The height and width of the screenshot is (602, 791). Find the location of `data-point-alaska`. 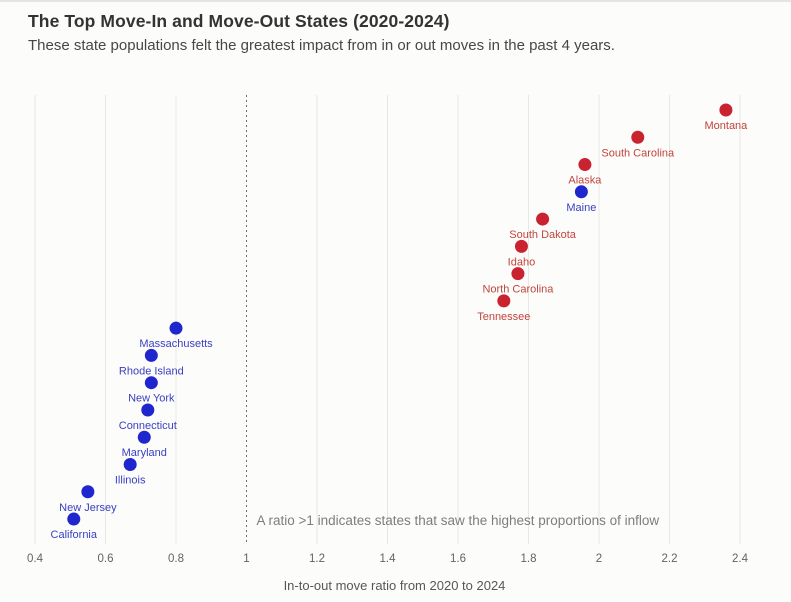

data-point-alaska is located at coordinates (585, 165).